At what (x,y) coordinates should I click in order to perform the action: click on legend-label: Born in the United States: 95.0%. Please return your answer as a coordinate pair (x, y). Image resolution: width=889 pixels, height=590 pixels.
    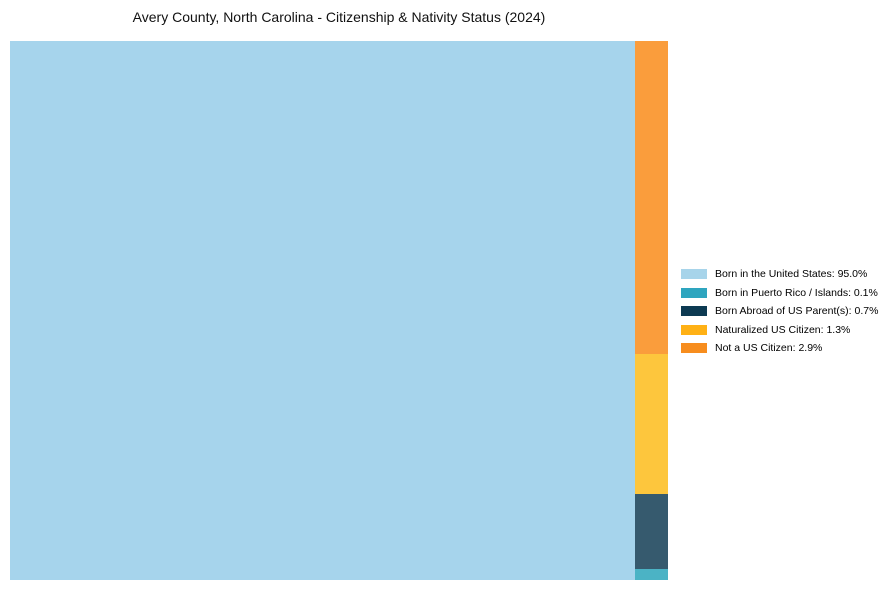
    Looking at the image, I should click on (791, 274).